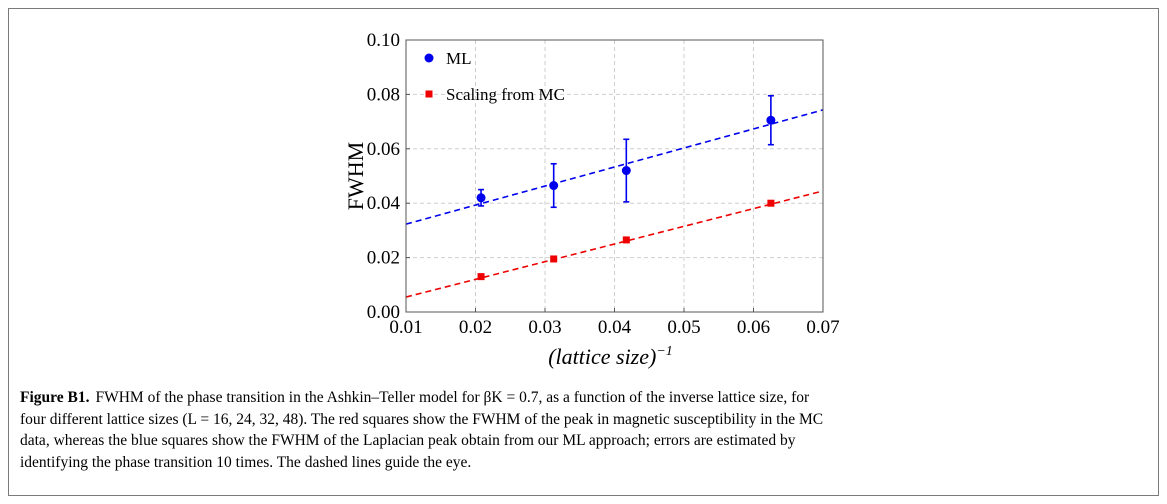 The width and height of the screenshot is (1167, 504). I want to click on data-markers, so click(626, 198).